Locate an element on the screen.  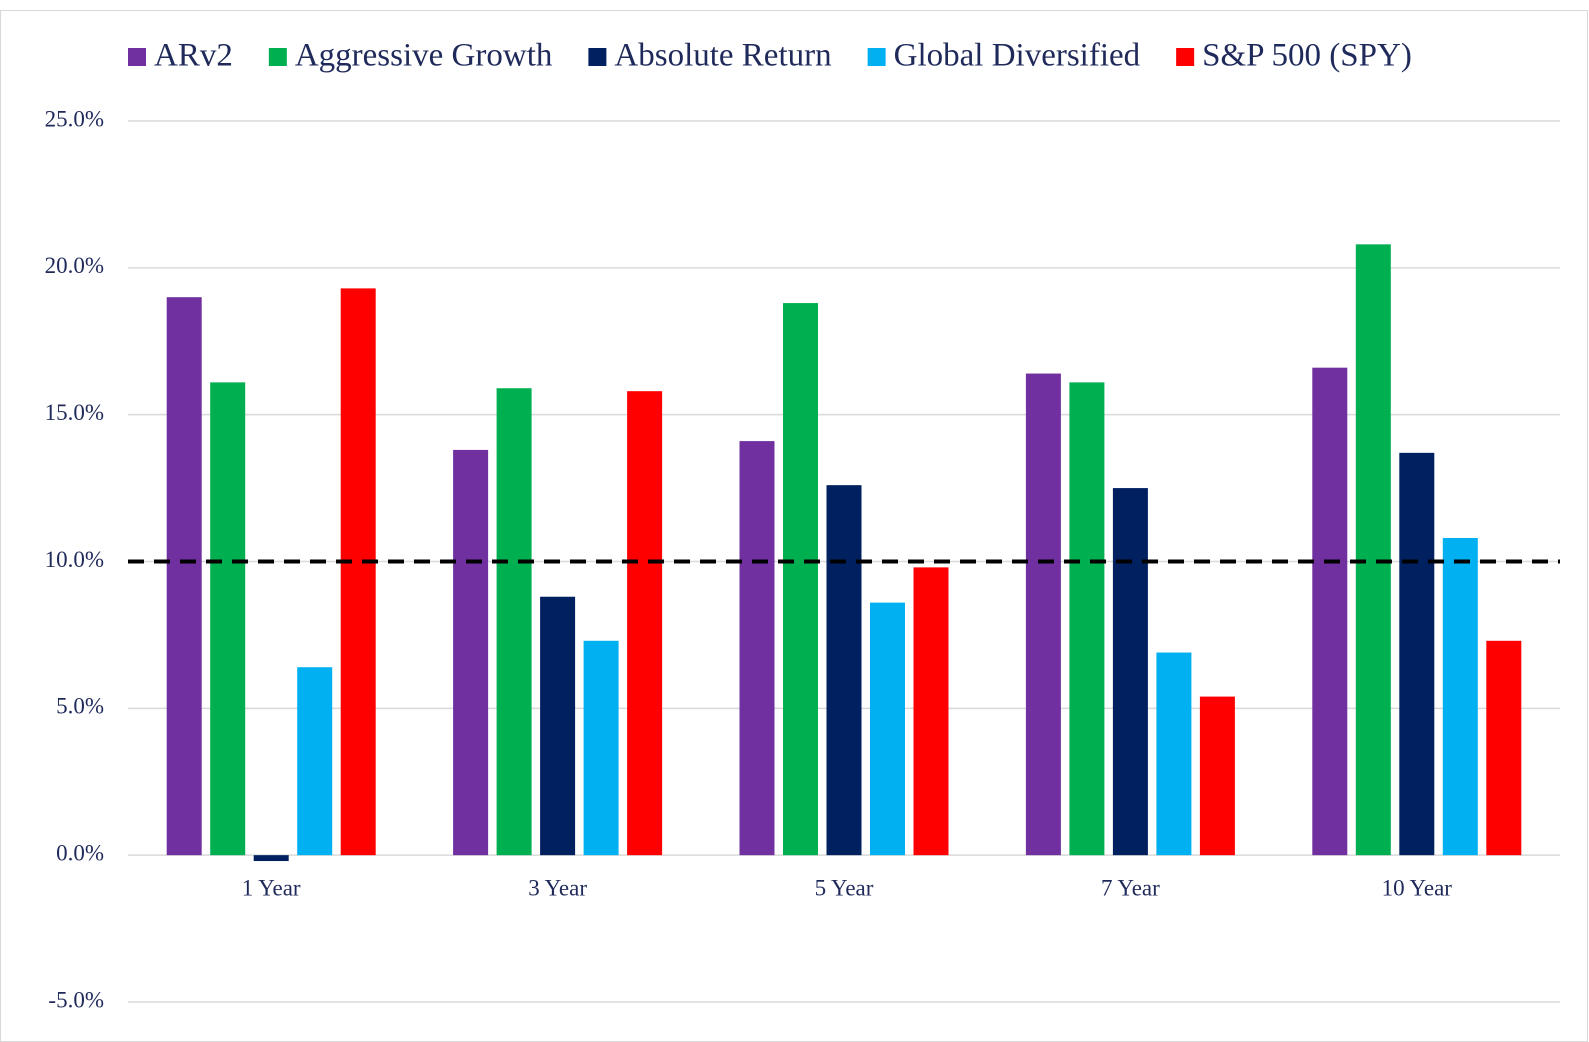
y-tick-label: 5.0% is located at coordinates (80, 706).